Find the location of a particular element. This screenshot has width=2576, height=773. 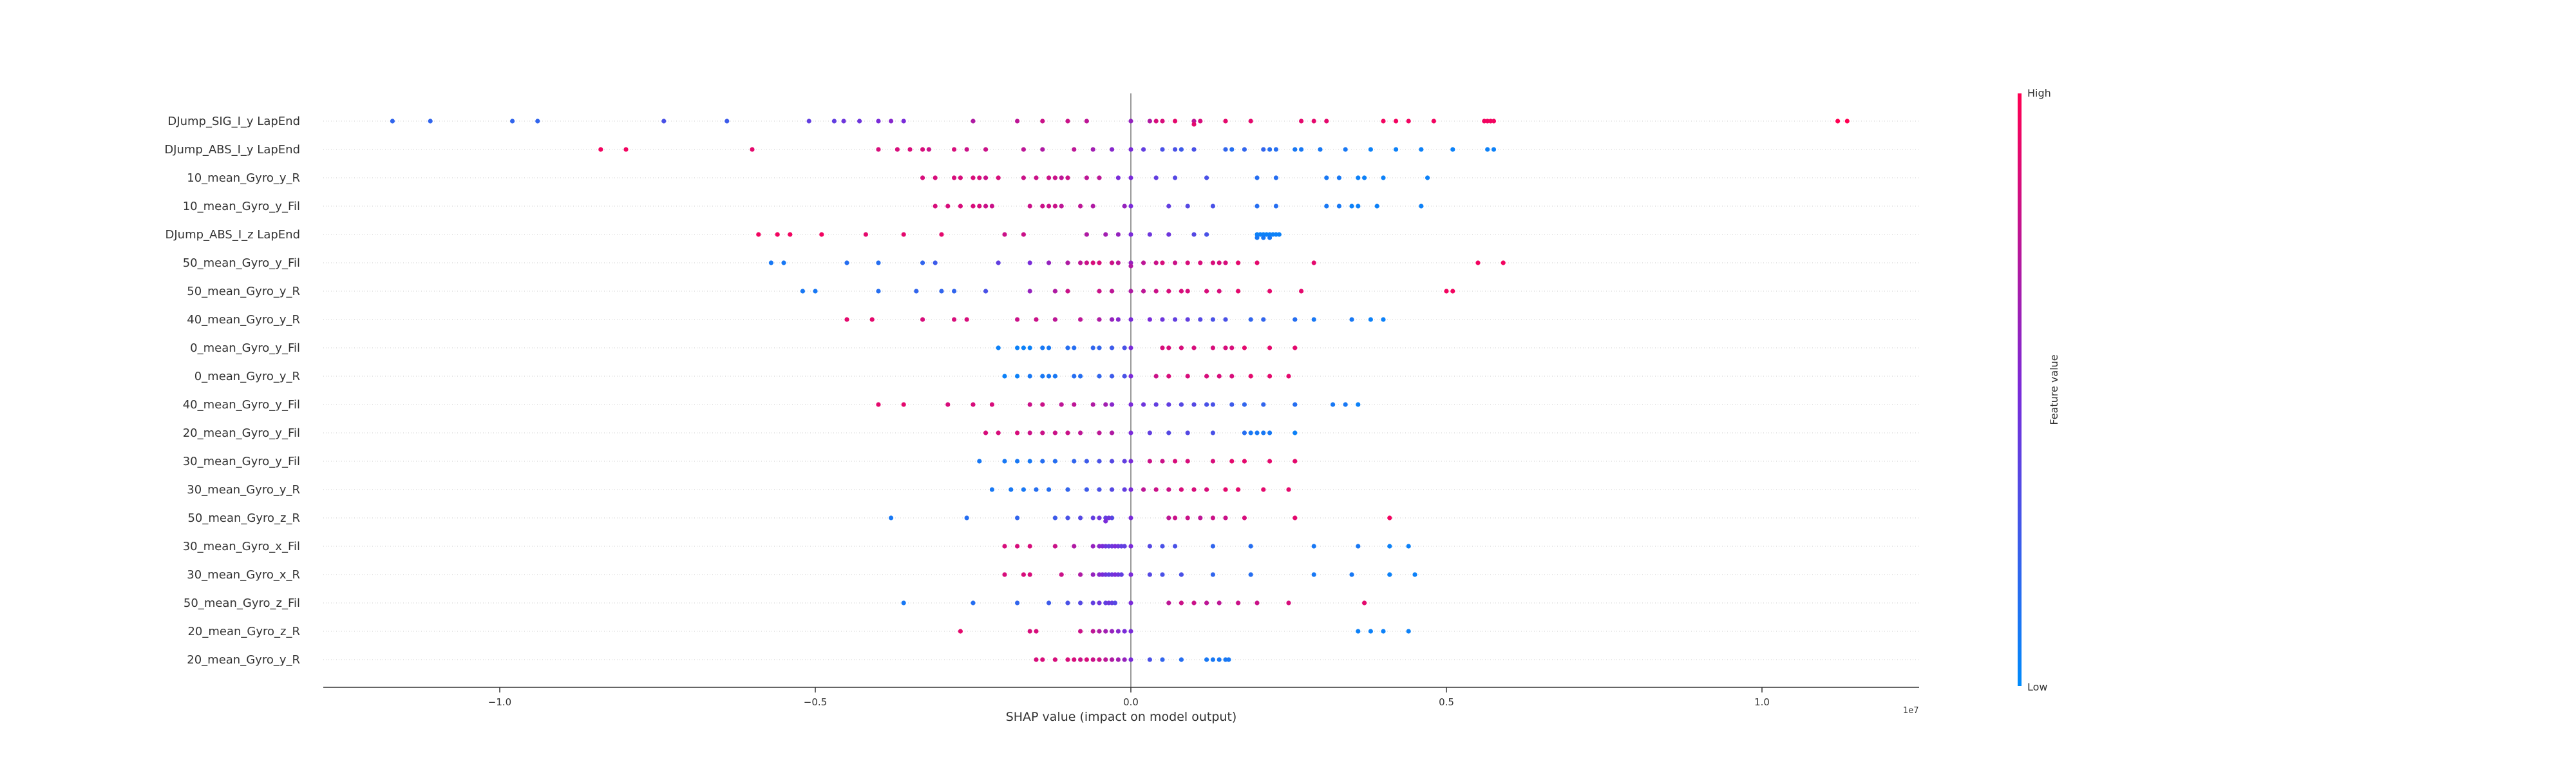

feature-row: 20_mean_Gyro_y_R is located at coordinates (1053, 660).